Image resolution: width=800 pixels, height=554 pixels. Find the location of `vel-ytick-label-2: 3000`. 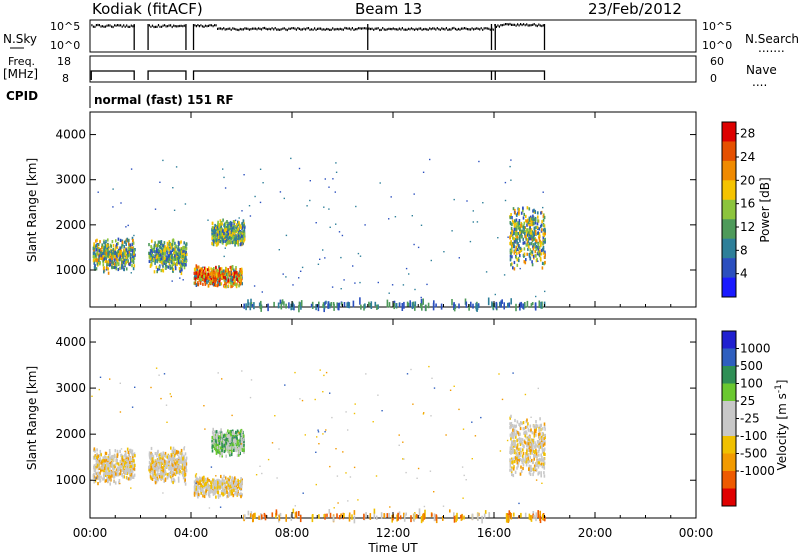

vel-ytick-label-2: 3000 is located at coordinates (70, 388).